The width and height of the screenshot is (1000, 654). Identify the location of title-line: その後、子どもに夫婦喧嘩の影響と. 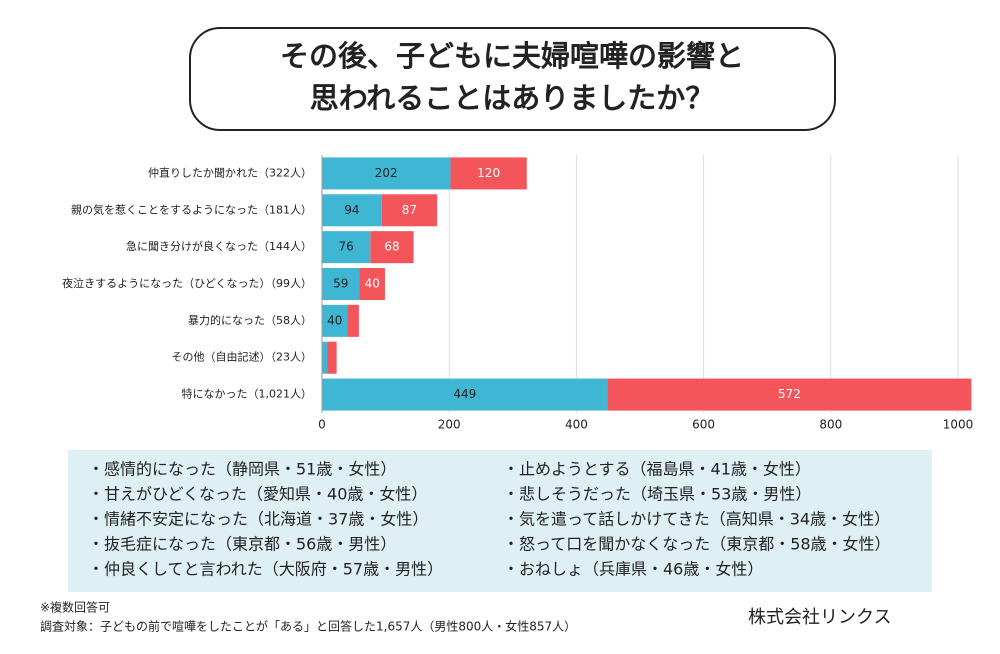
(512, 56).